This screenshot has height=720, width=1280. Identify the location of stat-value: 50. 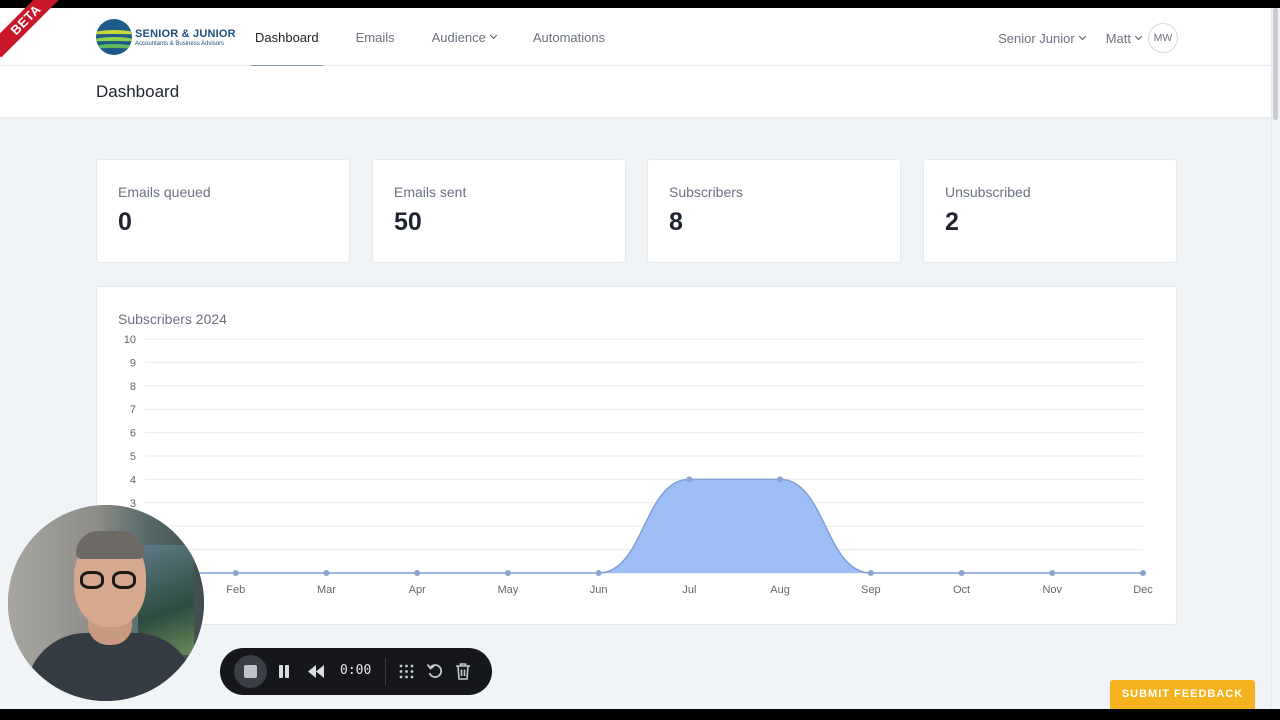
(408, 222).